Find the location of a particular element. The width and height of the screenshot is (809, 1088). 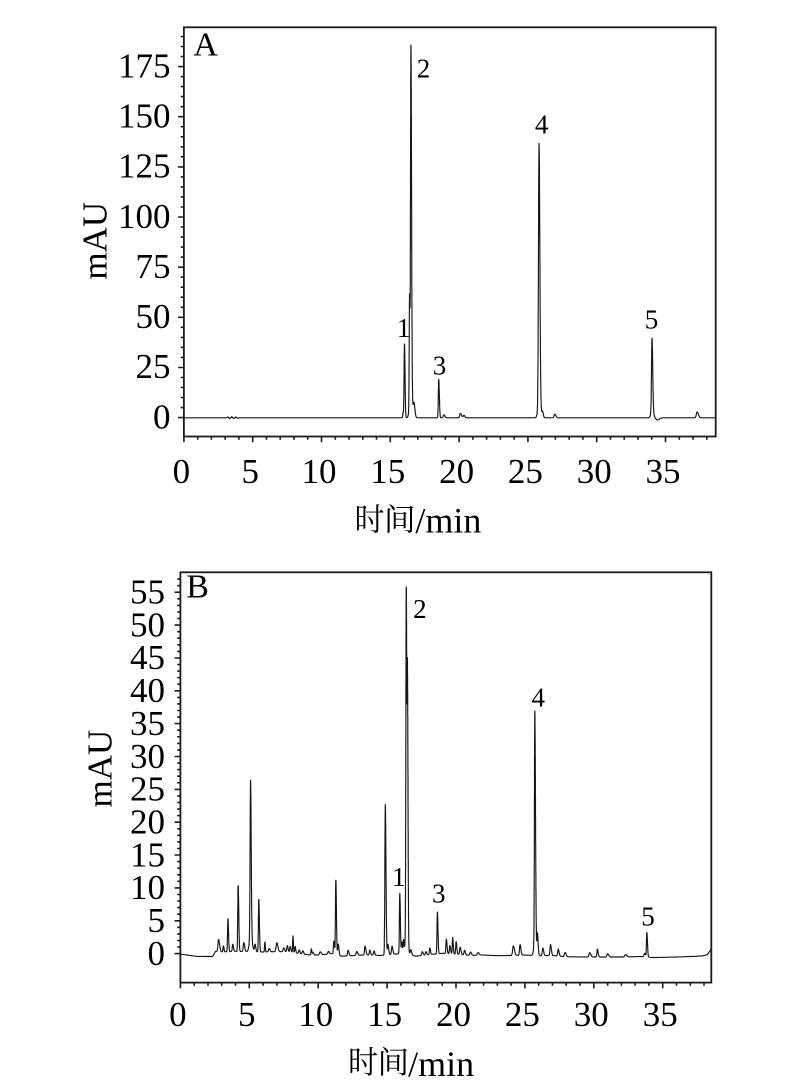

svg-text: B is located at coordinates (197, 587).